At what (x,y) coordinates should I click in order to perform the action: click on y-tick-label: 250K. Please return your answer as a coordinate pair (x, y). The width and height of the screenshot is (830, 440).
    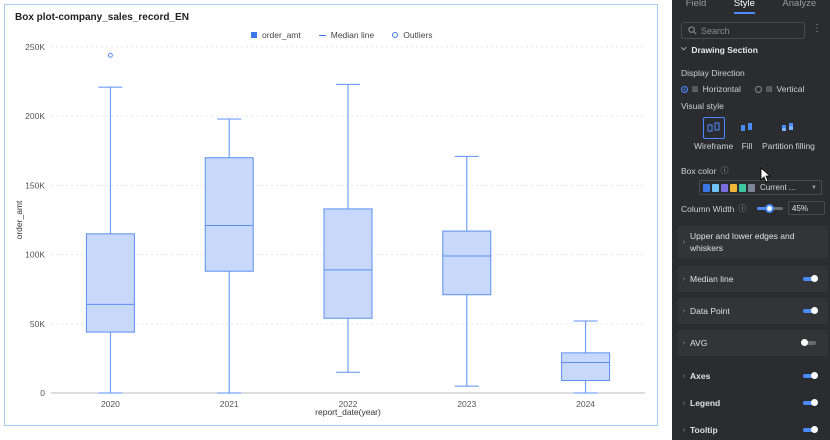
    Looking at the image, I should click on (35, 47).